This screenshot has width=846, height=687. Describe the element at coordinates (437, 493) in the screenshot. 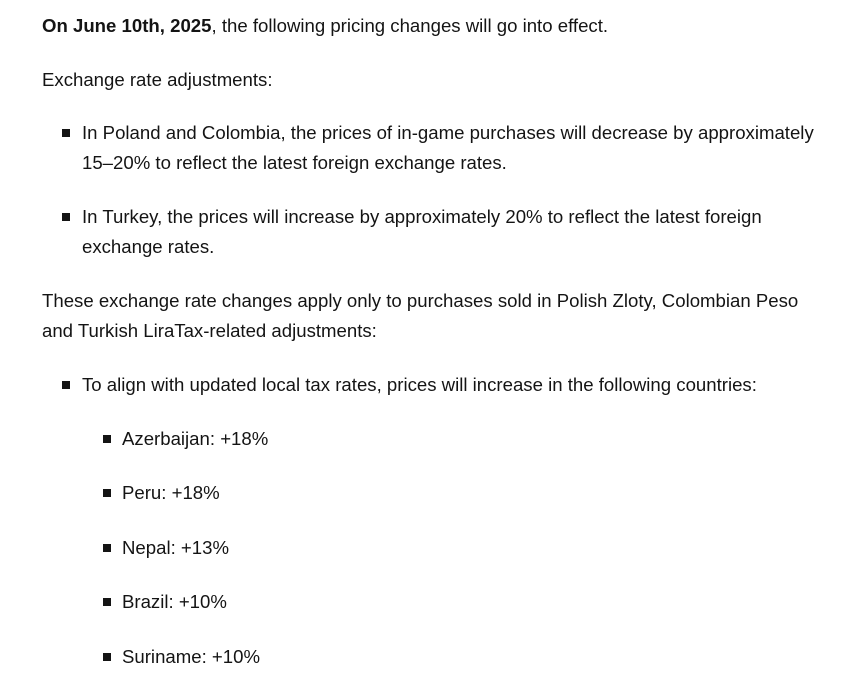

I see `list-item: Peru: +18%` at that location.